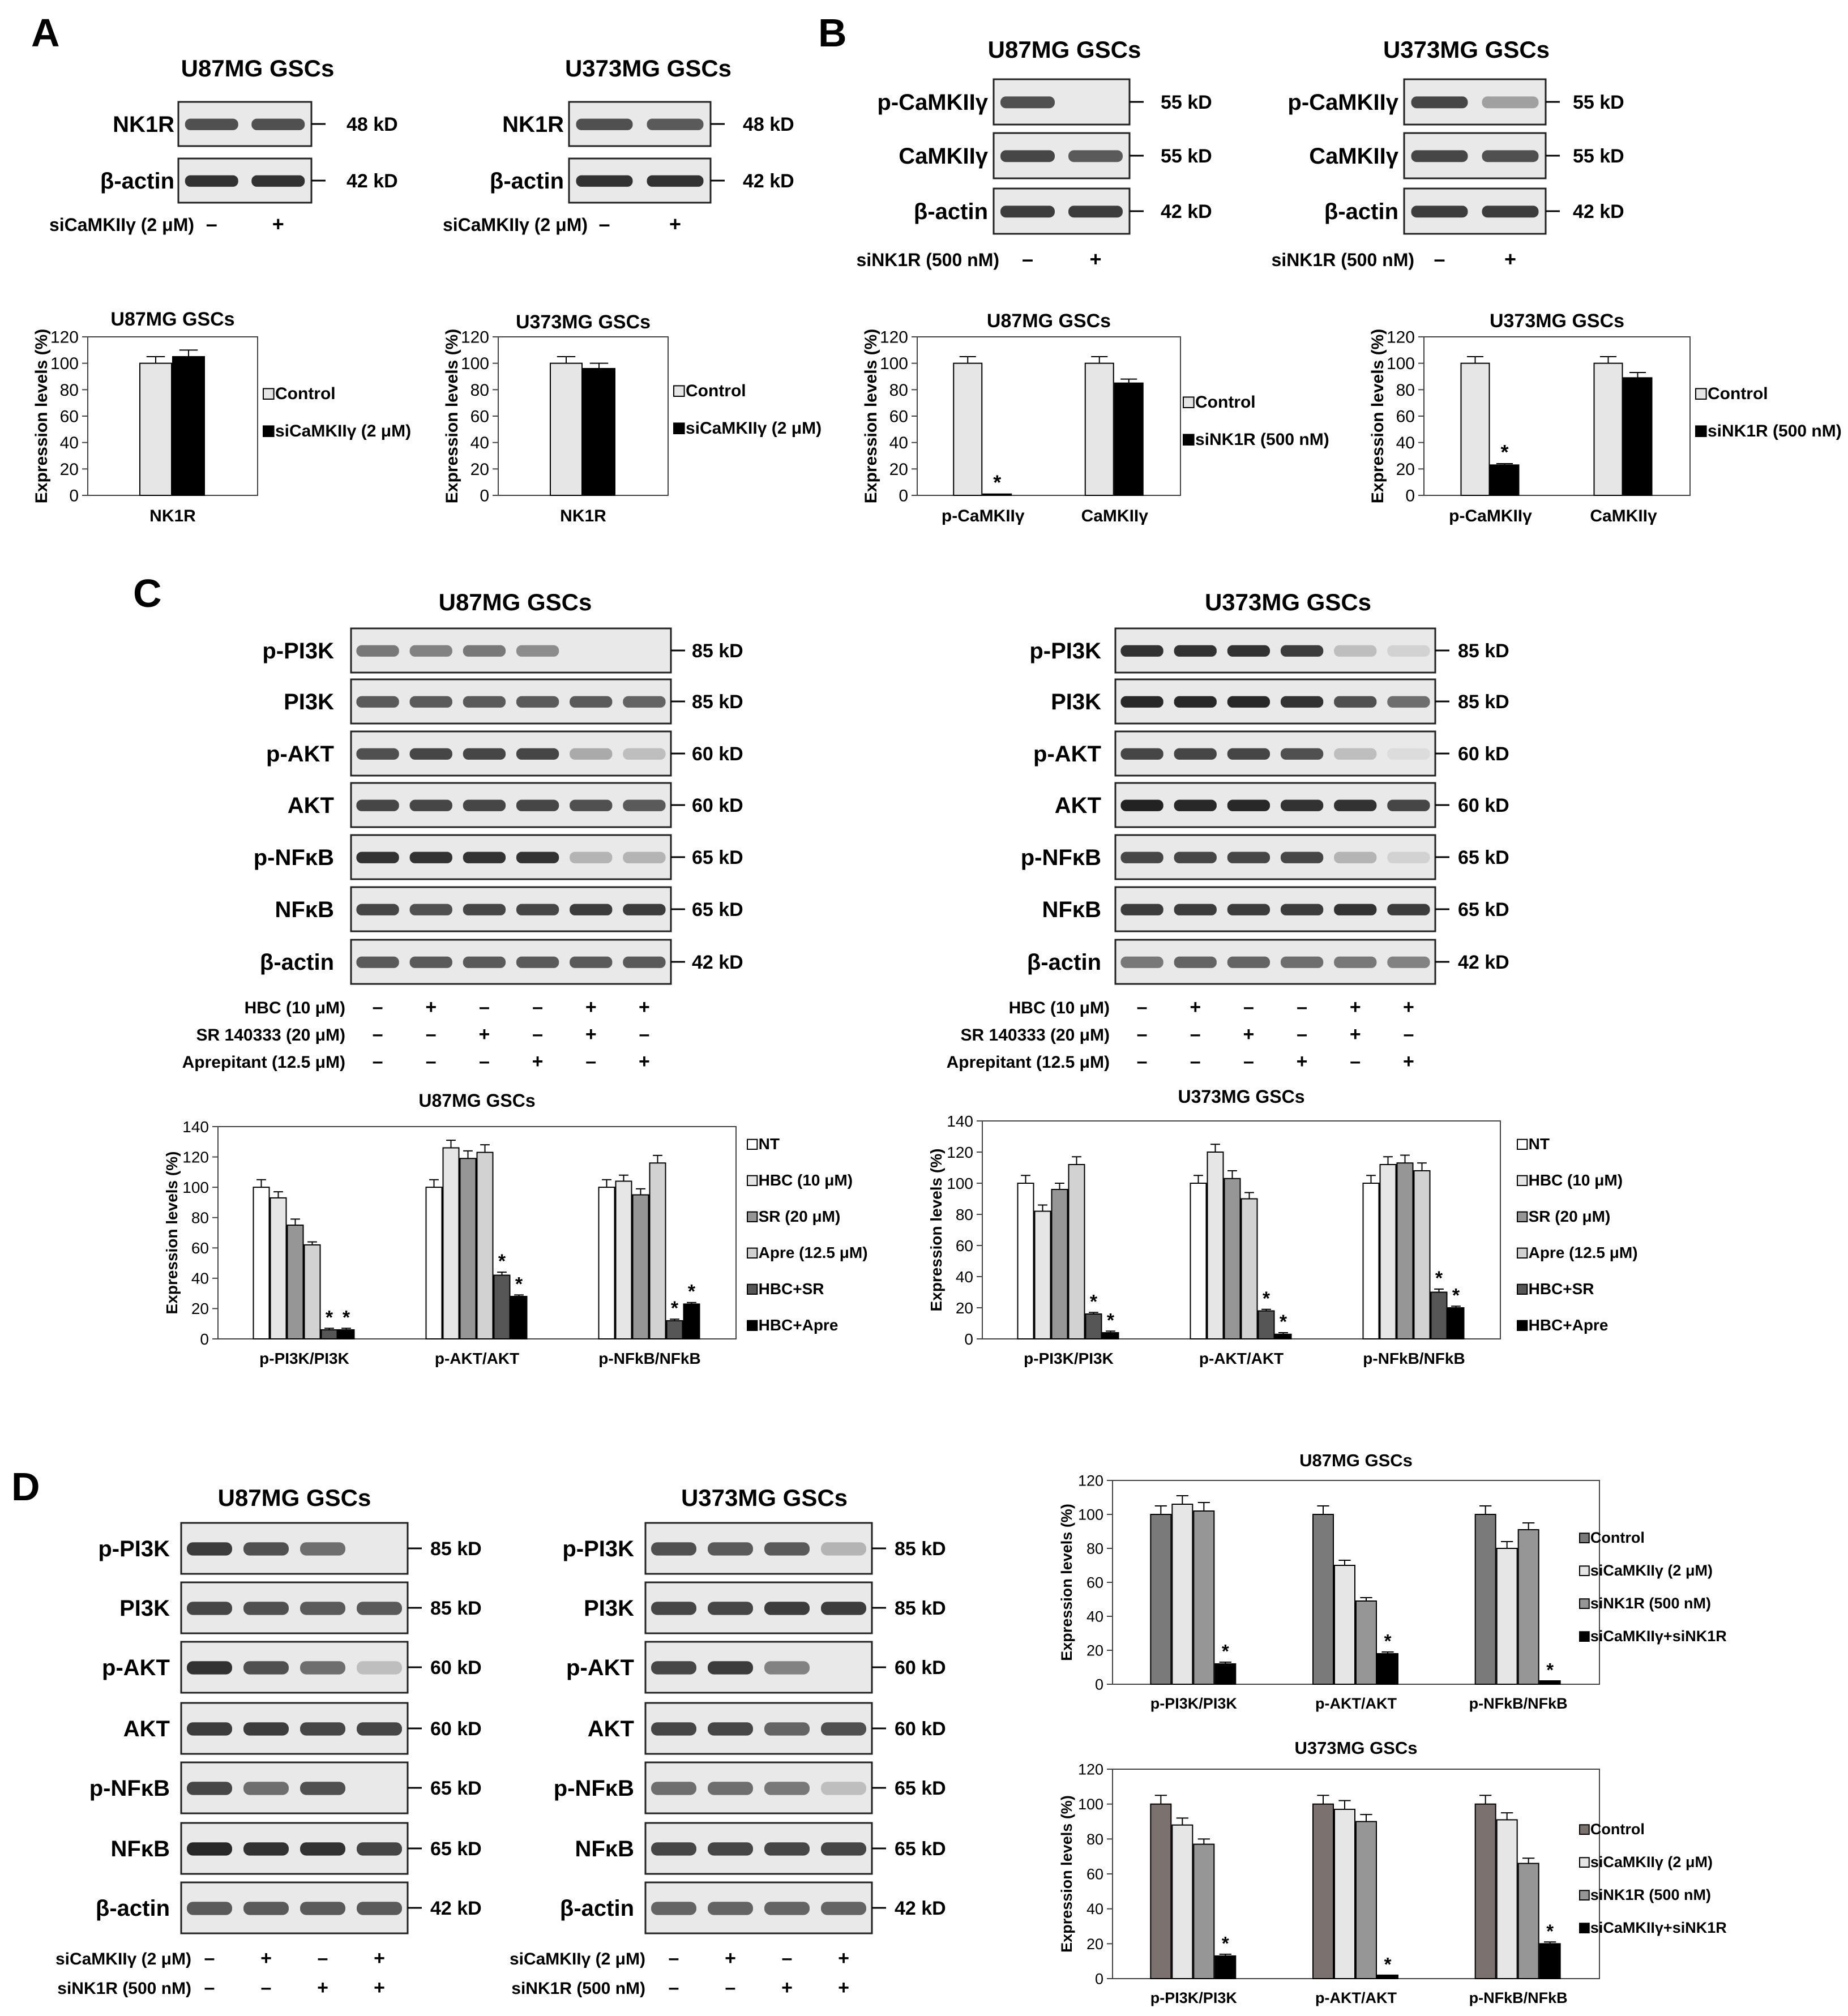 The width and height of the screenshot is (1848, 2016). Describe the element at coordinates (1241, 1096) in the screenshot. I see `chart-title: U373MG GSCs` at that location.